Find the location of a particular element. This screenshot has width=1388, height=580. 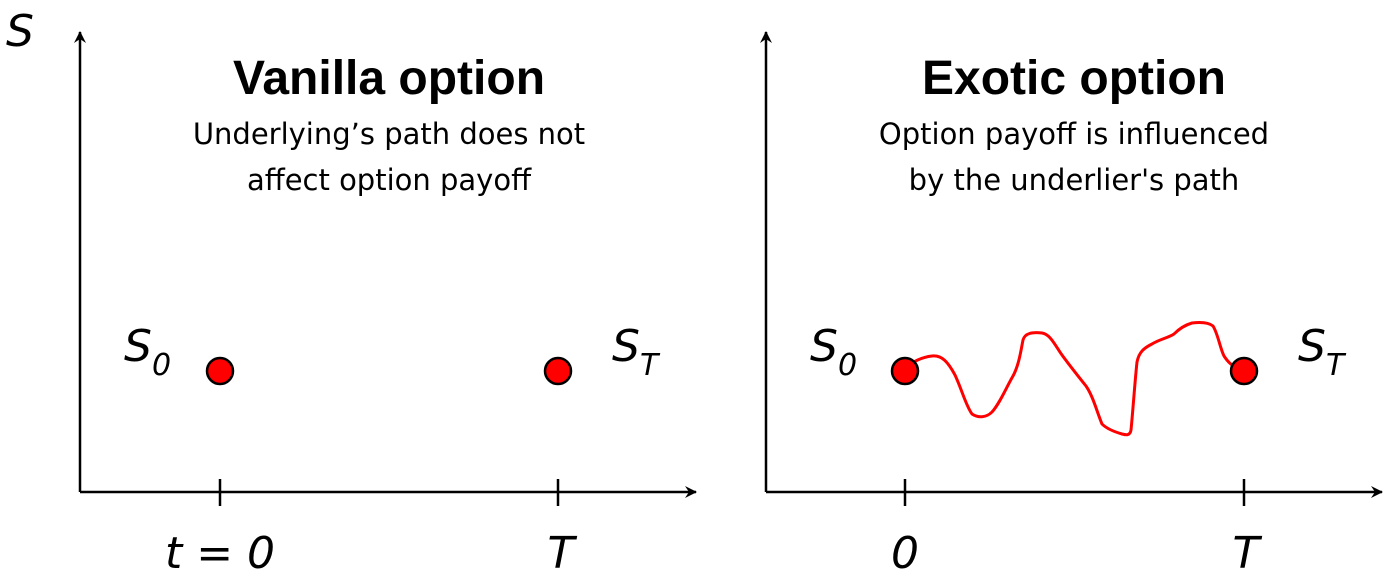

right-end-point is located at coordinates (1244, 371).